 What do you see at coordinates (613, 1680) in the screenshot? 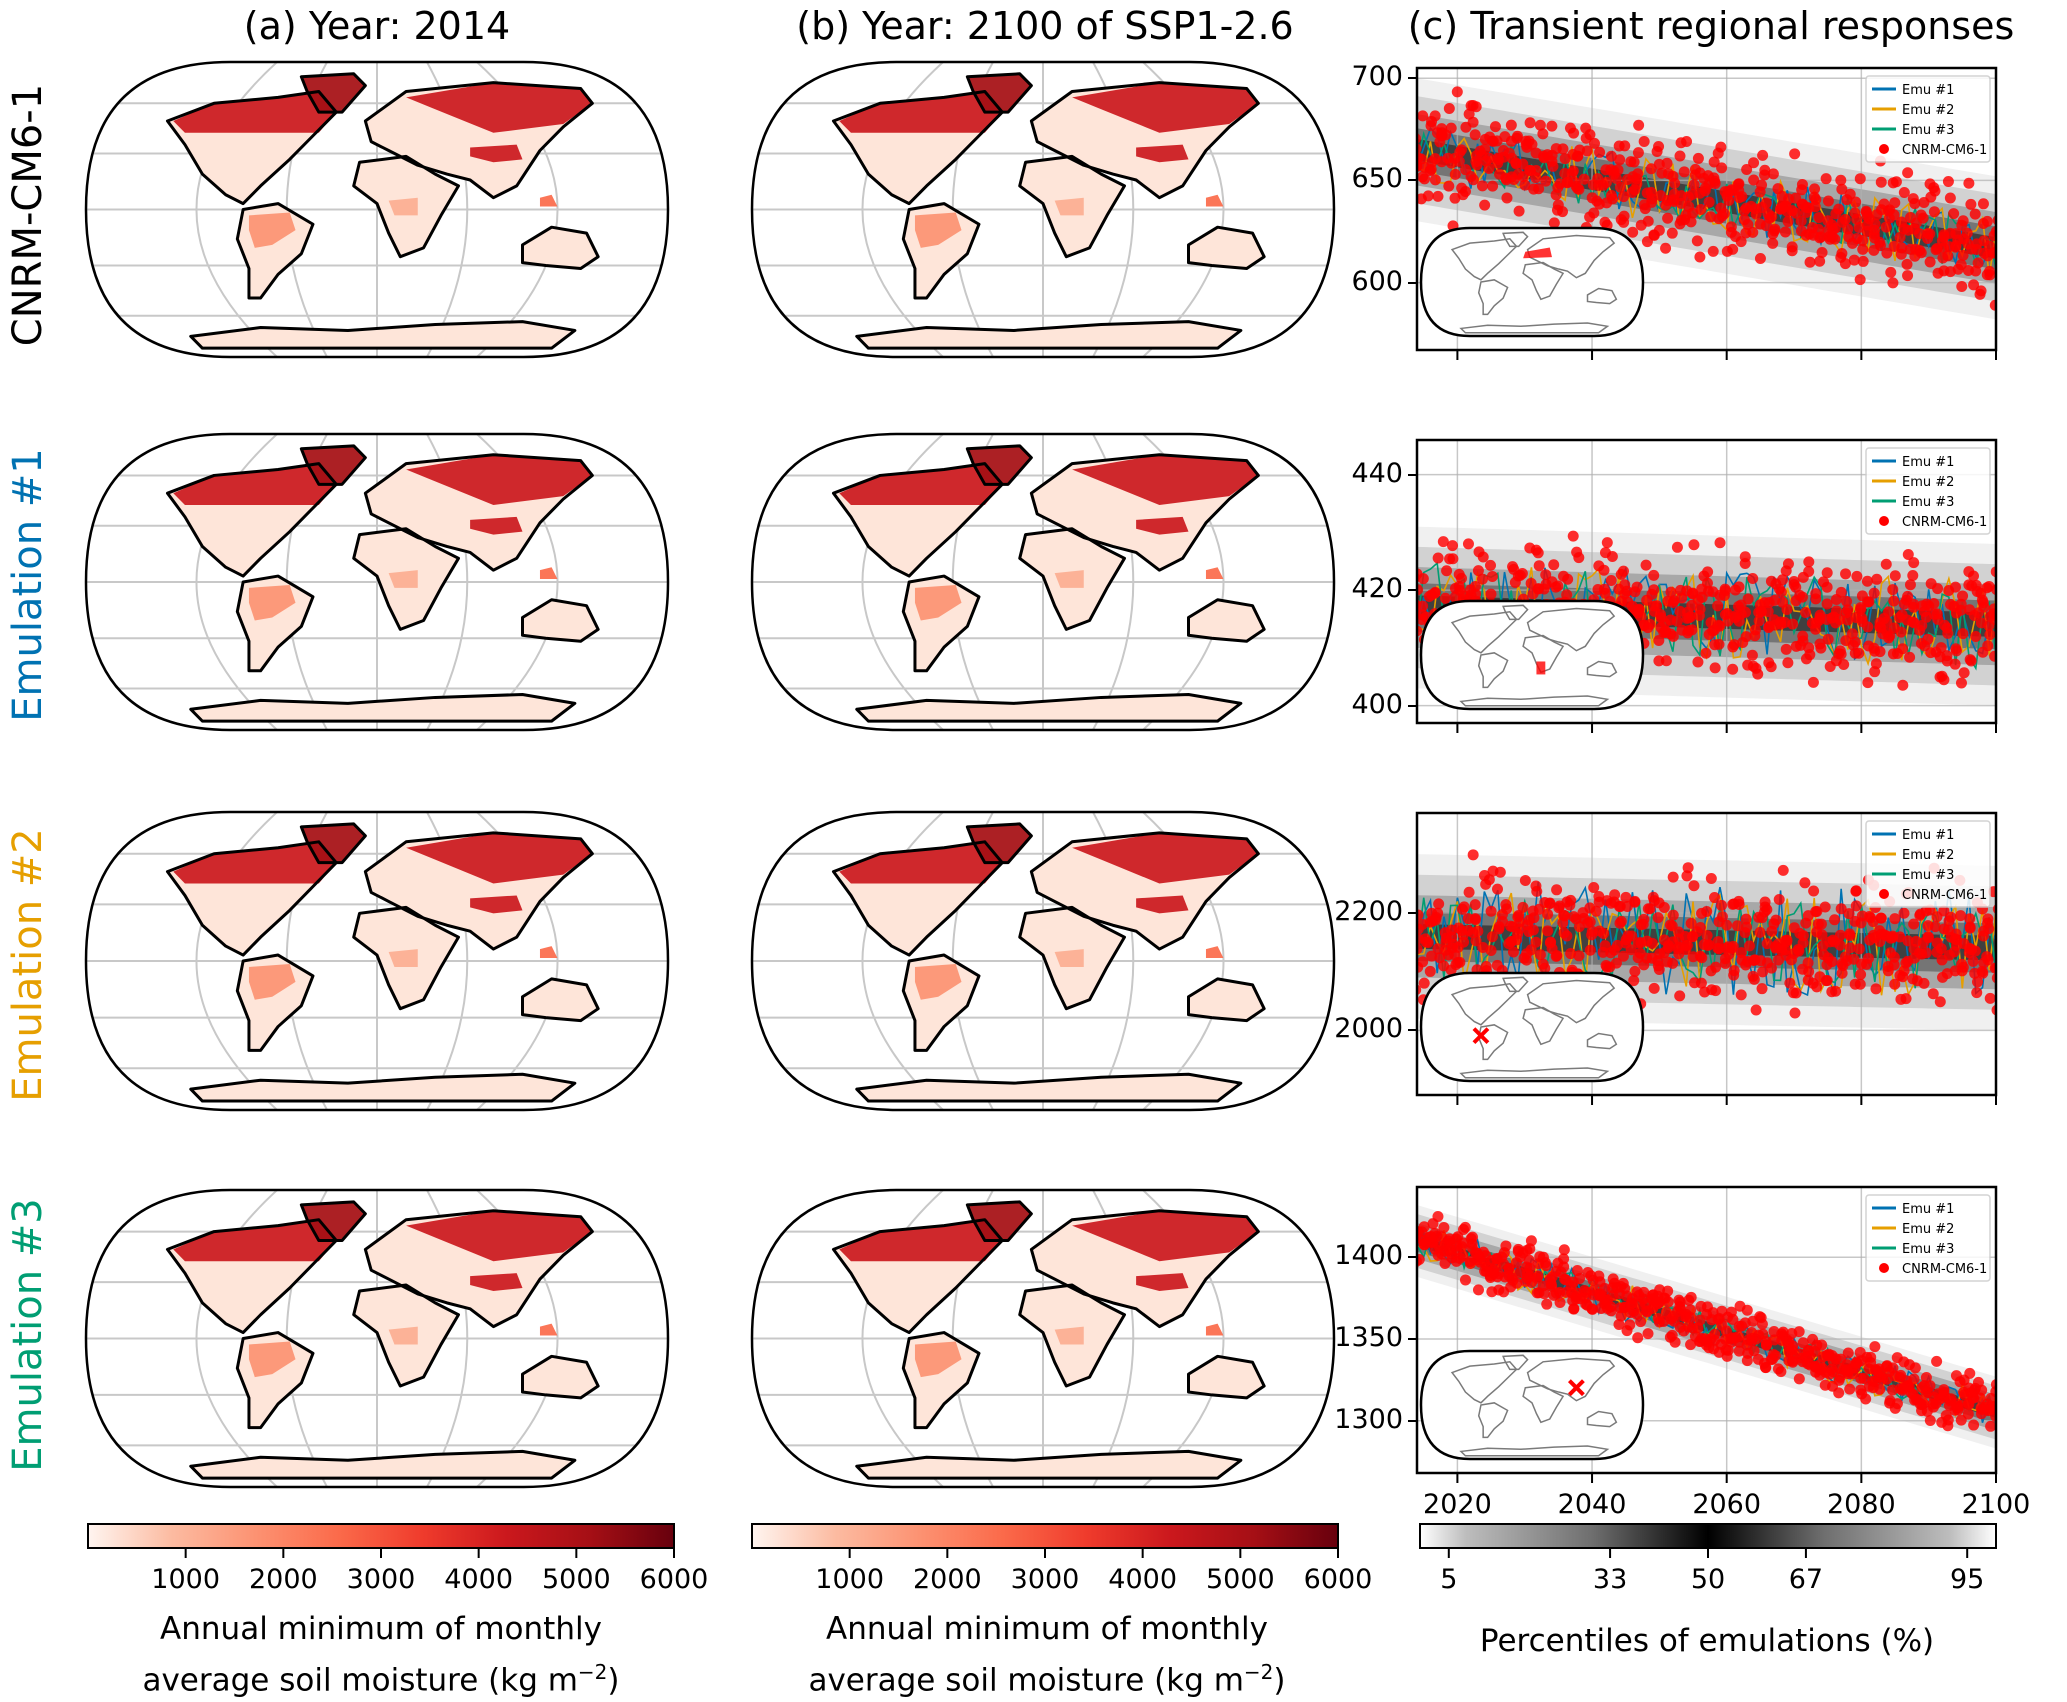
I see `colorbar-a-label-end: )` at bounding box center [613, 1680].